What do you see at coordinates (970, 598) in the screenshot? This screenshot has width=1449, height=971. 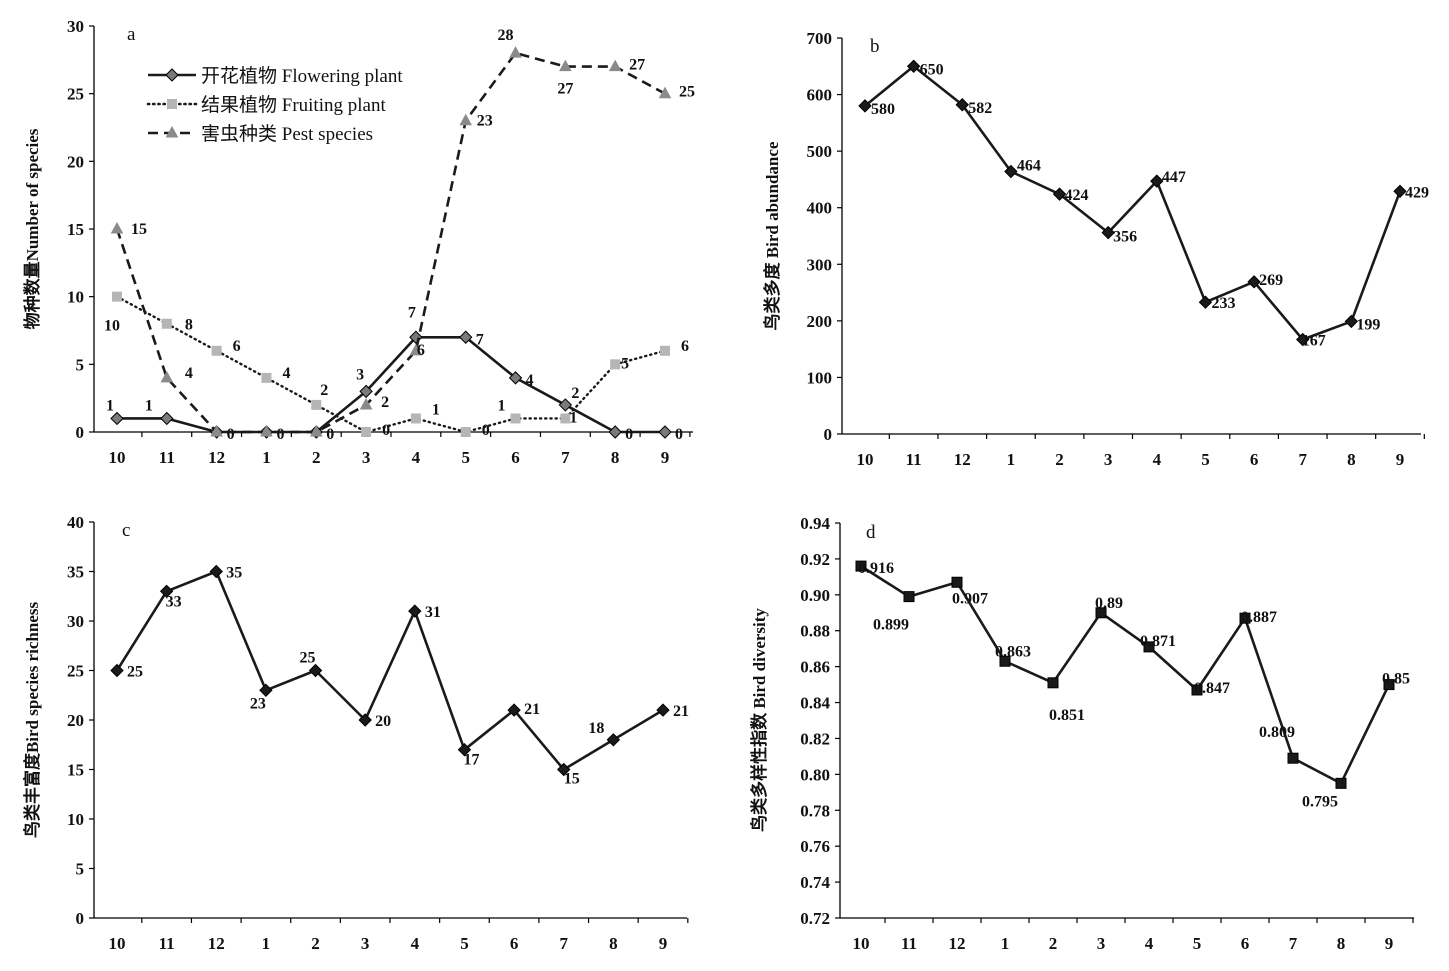 I see `data-label: 0.907` at bounding box center [970, 598].